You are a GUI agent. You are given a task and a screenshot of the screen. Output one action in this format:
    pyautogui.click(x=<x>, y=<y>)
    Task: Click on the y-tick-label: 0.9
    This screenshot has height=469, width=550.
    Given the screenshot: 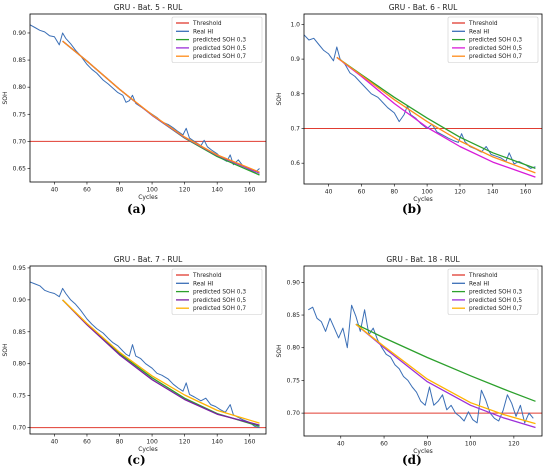 What is the action you would take?
    pyautogui.click(x=295, y=59)
    